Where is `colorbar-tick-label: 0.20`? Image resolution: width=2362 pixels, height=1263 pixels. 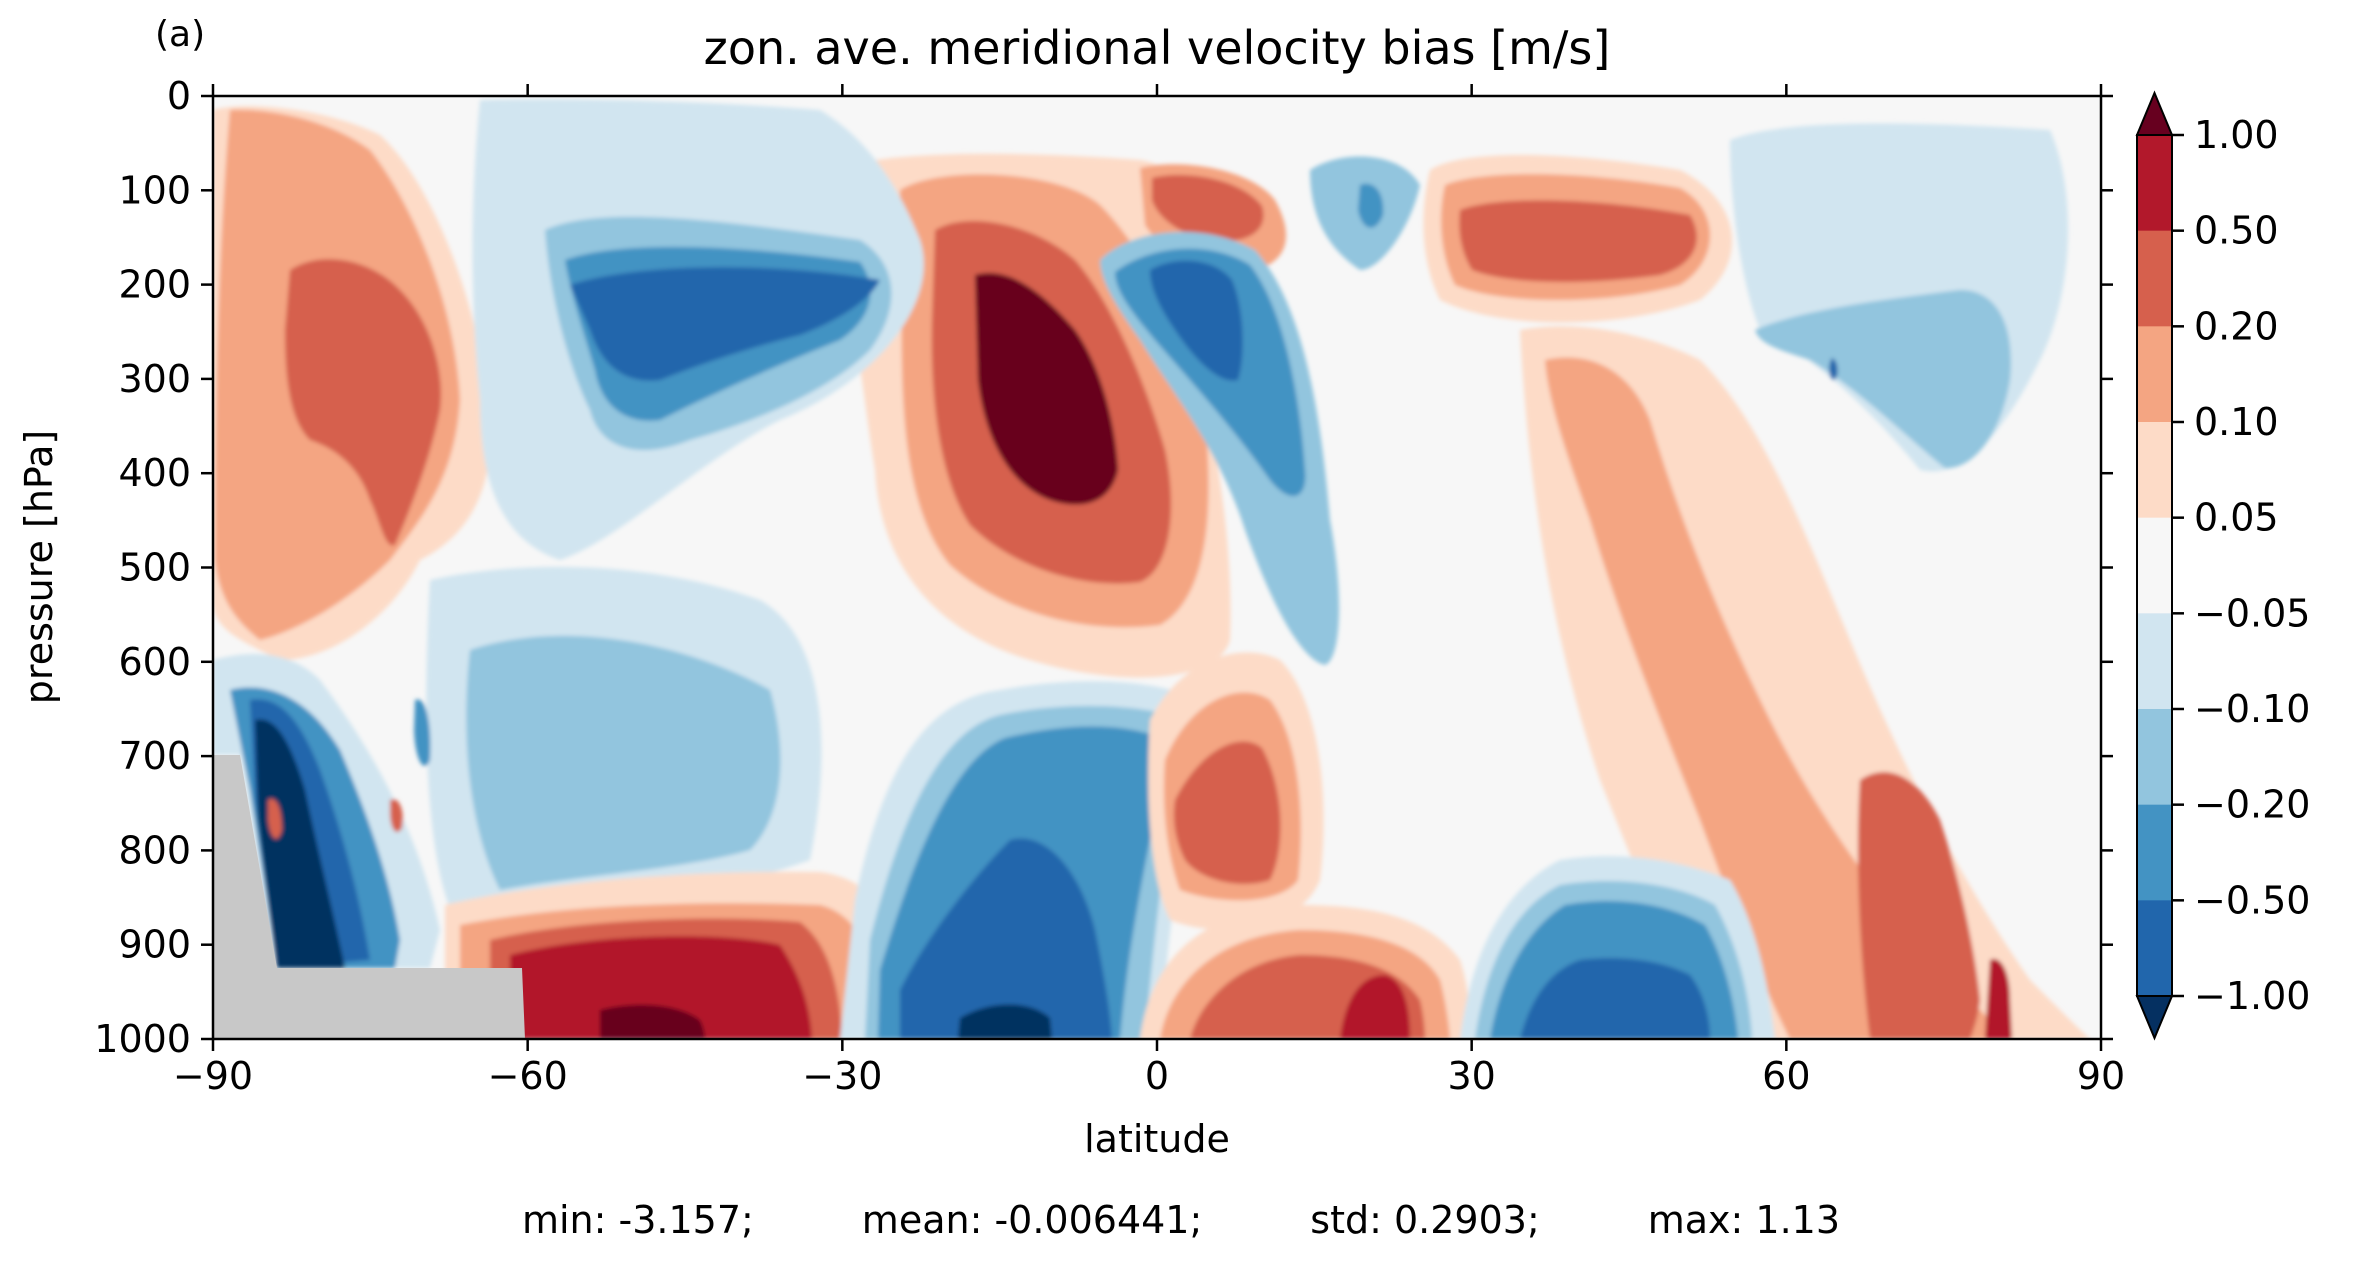
colorbar-tick-label: 0.20 is located at coordinates (2236, 326).